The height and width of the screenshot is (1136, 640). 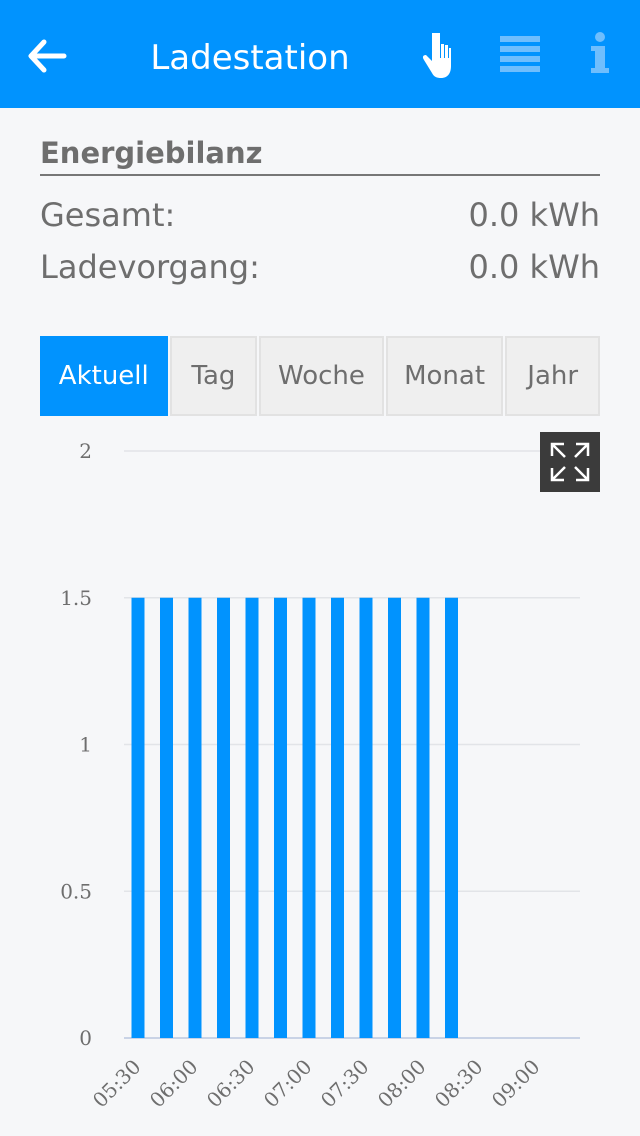 What do you see at coordinates (320, 156) in the screenshot?
I see `energy-heading: Energiebilanz` at bounding box center [320, 156].